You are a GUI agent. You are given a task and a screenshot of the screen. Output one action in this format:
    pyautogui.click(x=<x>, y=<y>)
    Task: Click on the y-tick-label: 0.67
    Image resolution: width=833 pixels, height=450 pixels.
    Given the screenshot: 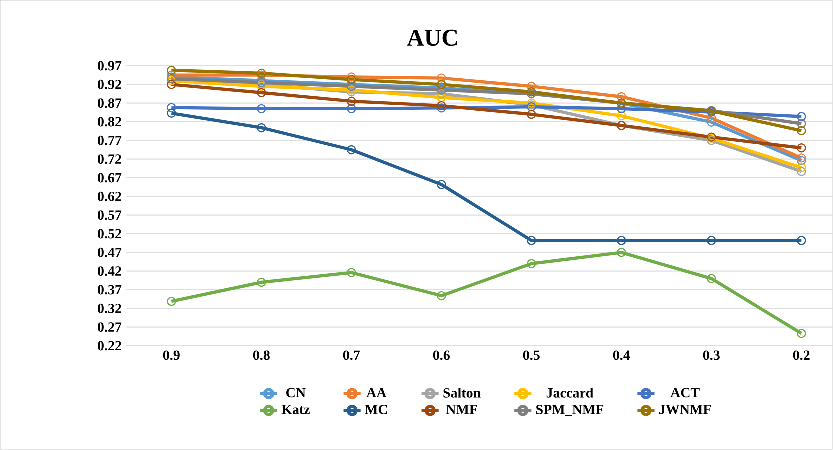 What is the action you would take?
    pyautogui.click(x=110, y=178)
    